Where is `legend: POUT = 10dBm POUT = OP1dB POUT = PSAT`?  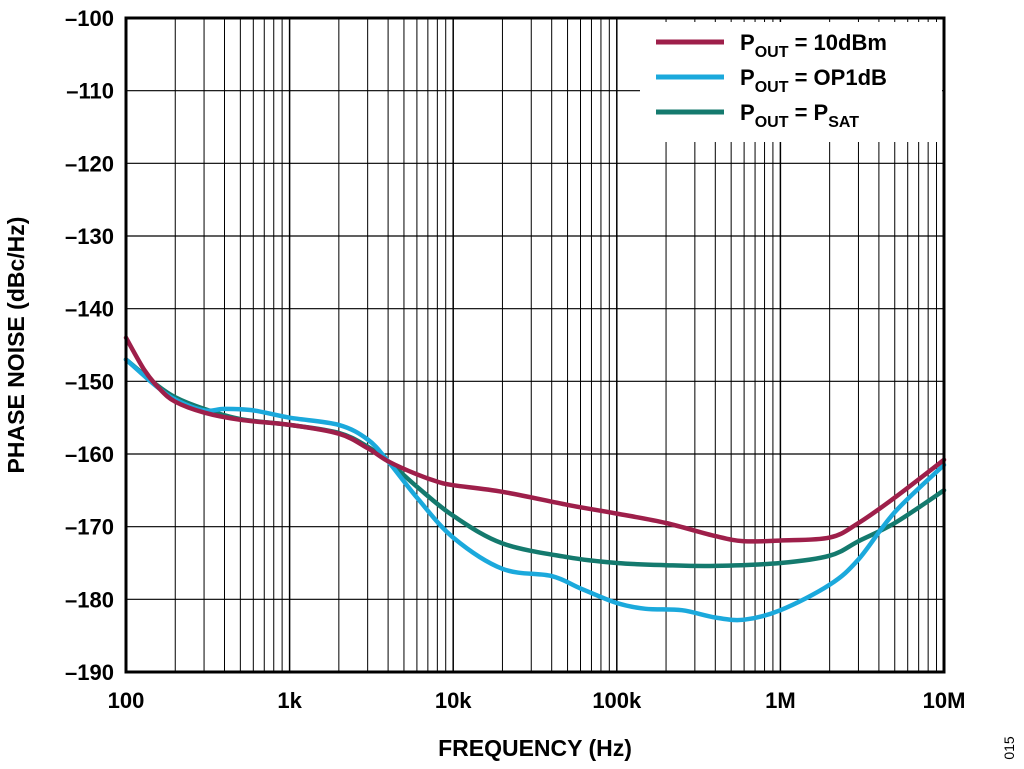
legend: POUT = 10dBm POUT = OP1dB POUT = PSAT is located at coordinates (791, 82).